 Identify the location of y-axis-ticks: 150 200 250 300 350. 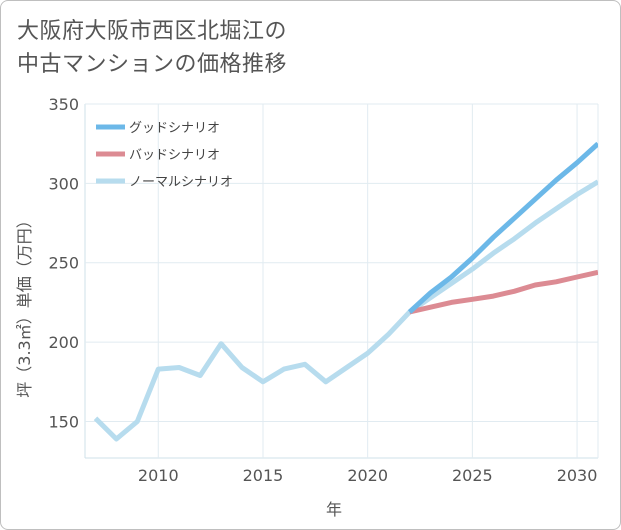
(63, 263).